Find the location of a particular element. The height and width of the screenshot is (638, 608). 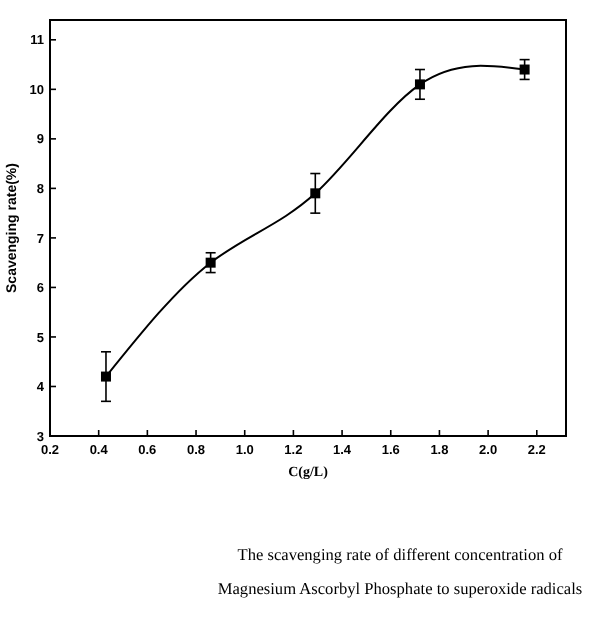

text: The scavenging rate of different concentration of Magnesium Ascorbyl Phosphate to superoxide radicals is located at coordinates (400, 572).